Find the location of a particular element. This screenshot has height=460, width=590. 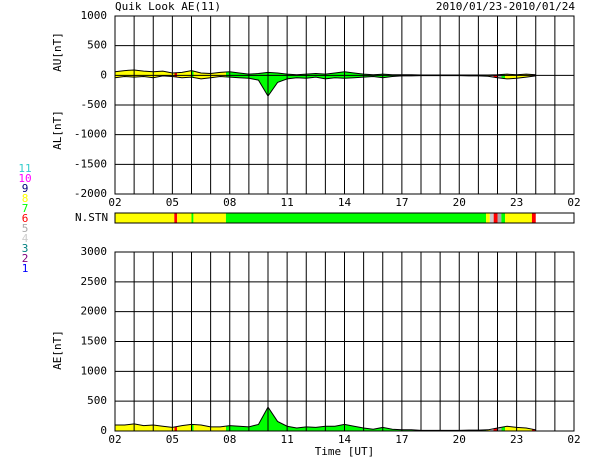

legend-entry: 5 is located at coordinates (25, 228).